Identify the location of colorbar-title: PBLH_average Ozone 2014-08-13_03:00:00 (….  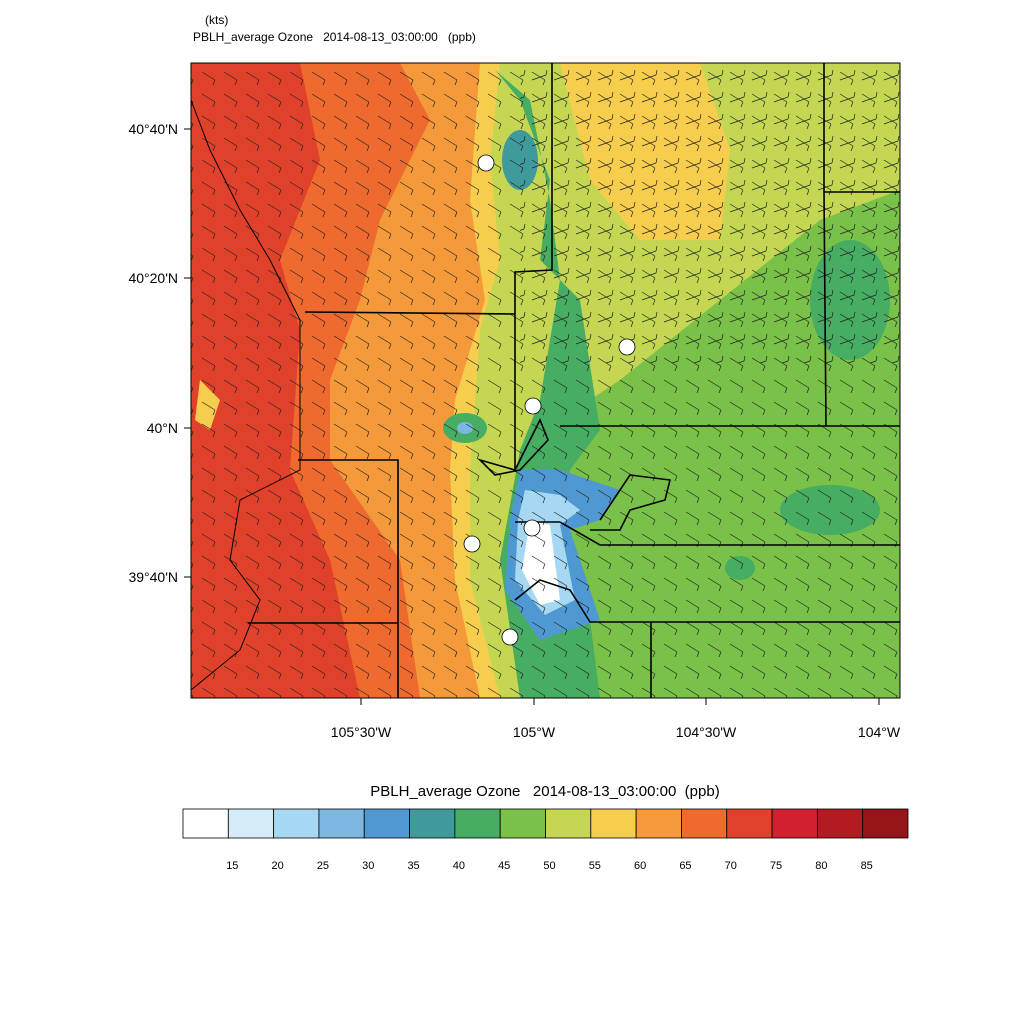
(544, 791).